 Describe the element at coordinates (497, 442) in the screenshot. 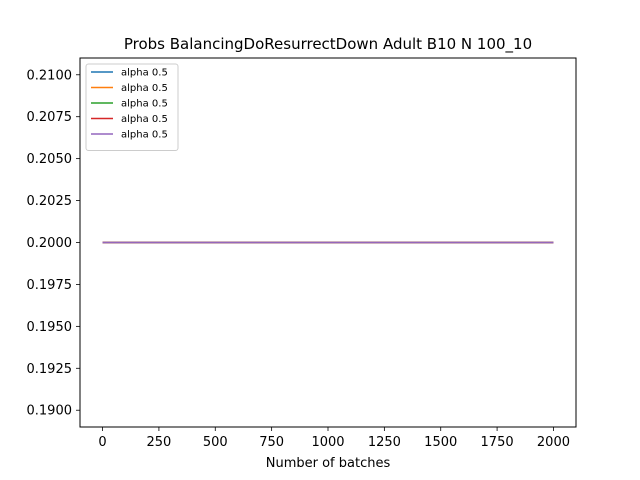

I see `x-tick-label: 1750` at that location.